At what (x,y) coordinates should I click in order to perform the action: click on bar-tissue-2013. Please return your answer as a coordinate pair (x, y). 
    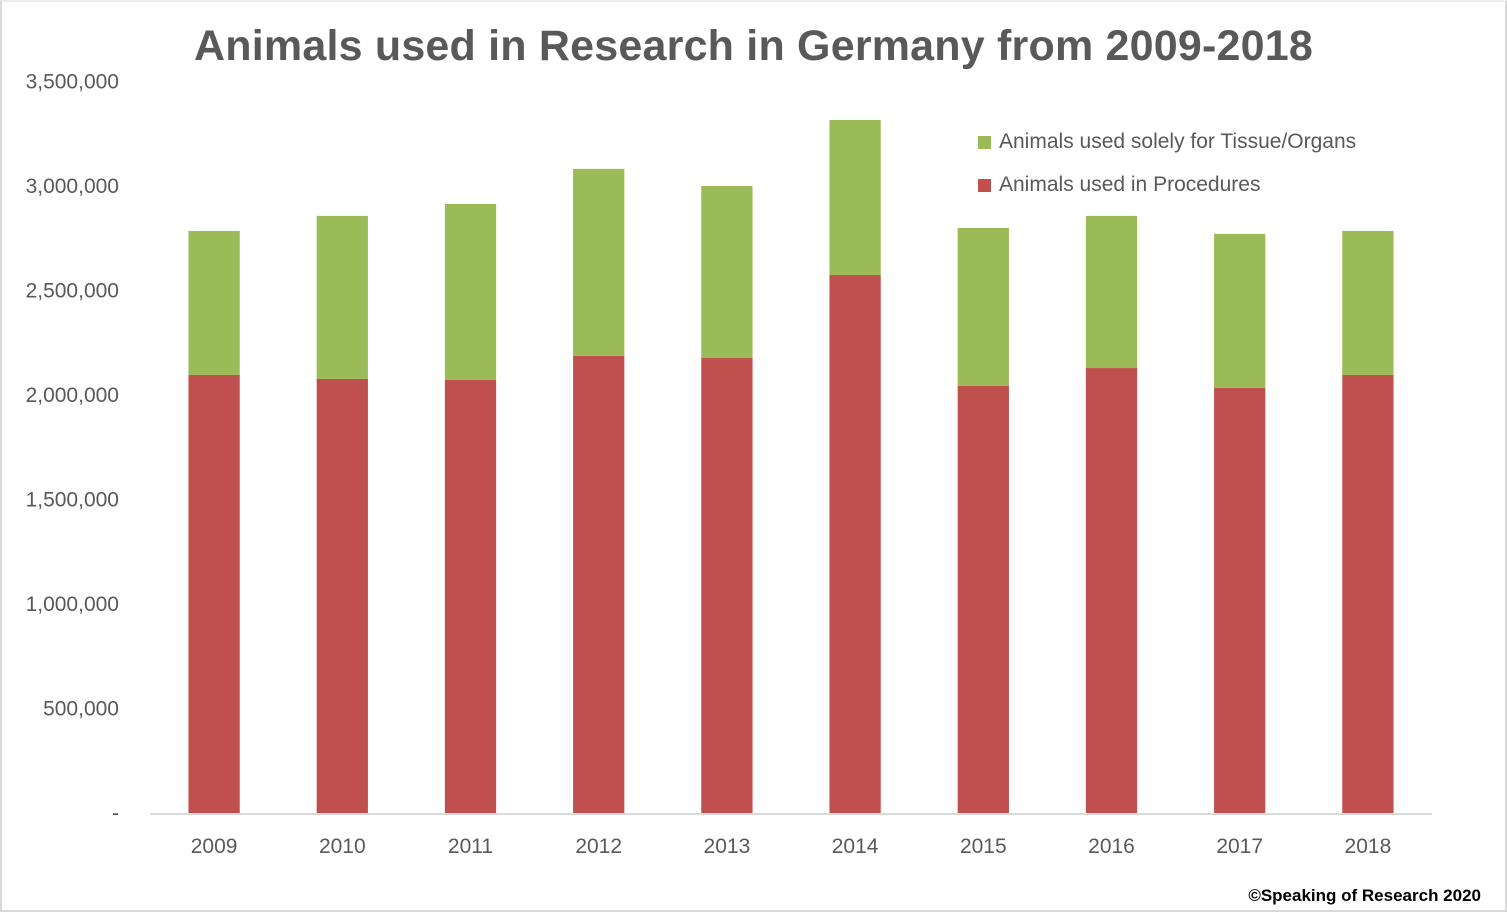
    Looking at the image, I should click on (727, 272).